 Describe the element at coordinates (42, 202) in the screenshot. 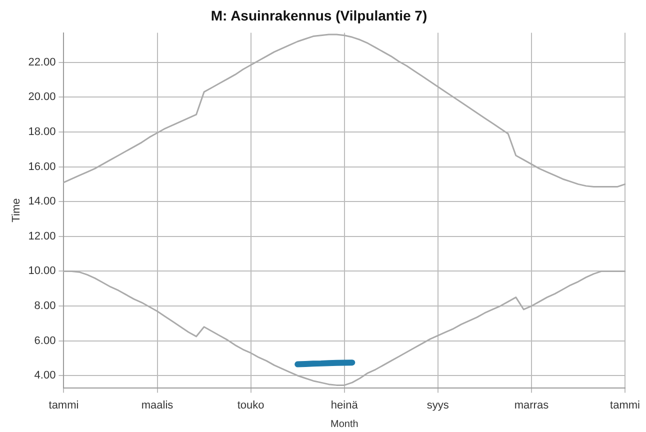

I see `y-tick-label: 14.00` at that location.